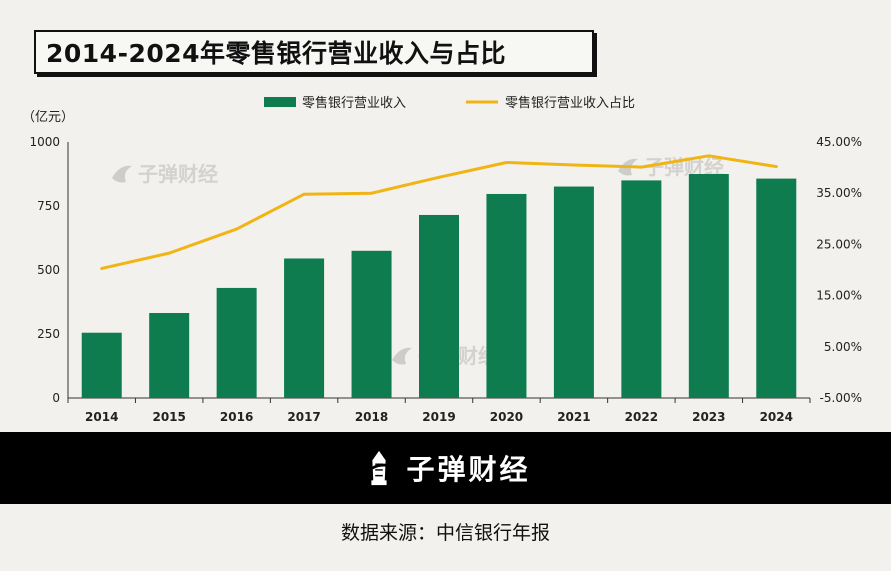 Image resolution: width=891 pixels, height=571 pixels. What do you see at coordinates (641, 289) in the screenshot?
I see `bar-2022` at bounding box center [641, 289].